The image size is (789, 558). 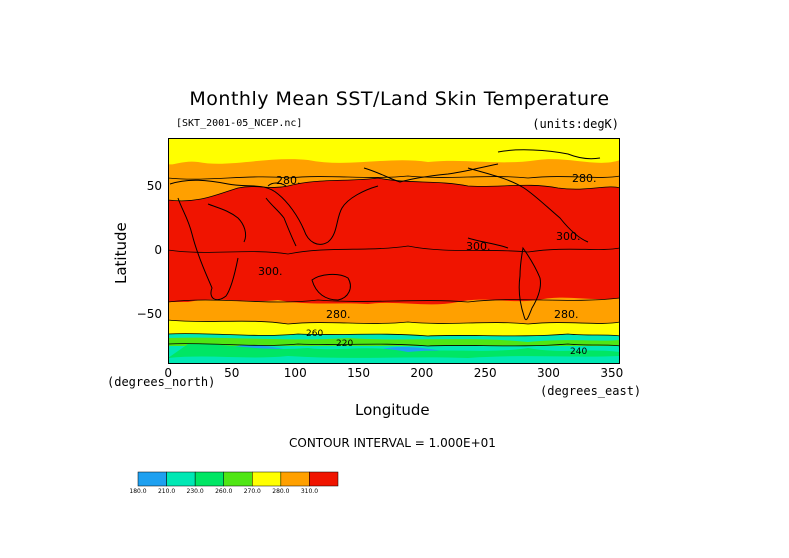 I want to click on colorbar-label: 230.0, so click(x=195, y=491).